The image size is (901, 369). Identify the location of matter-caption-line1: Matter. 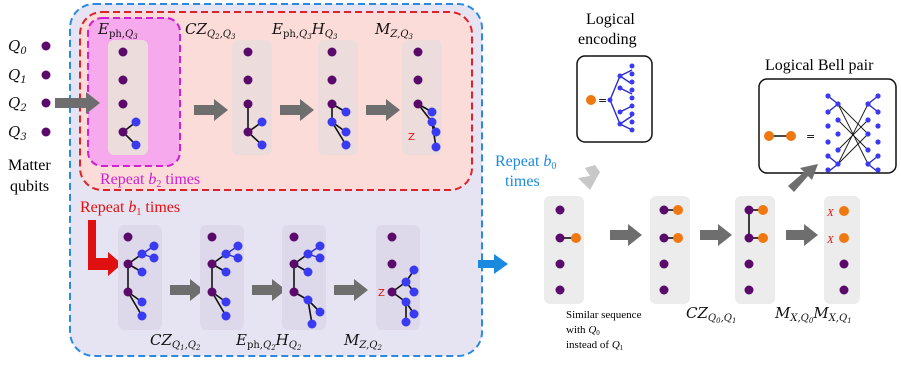
(29, 165).